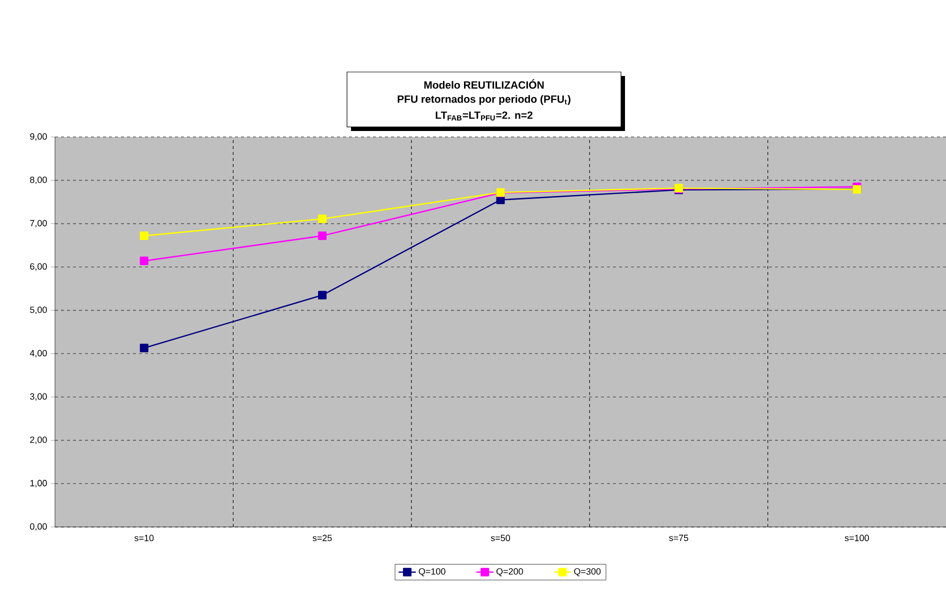  I want to click on x-tick-label: s=50, so click(500, 538).